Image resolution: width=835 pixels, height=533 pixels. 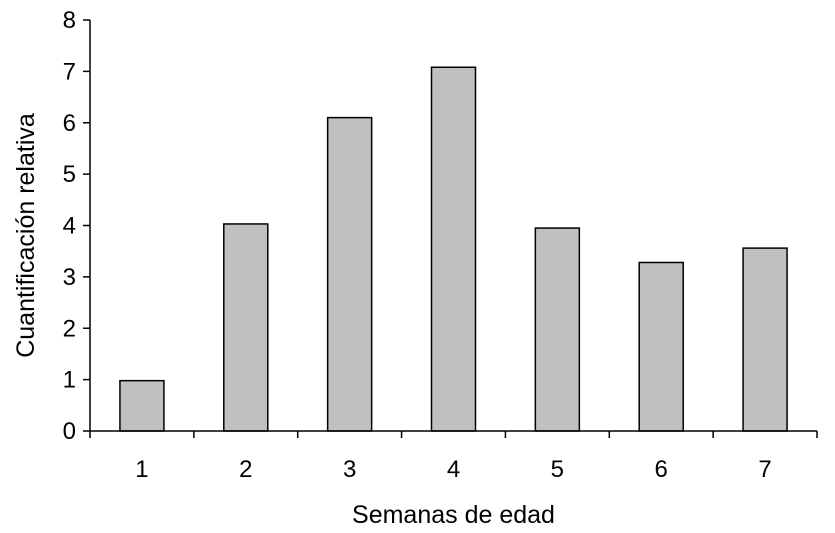 What do you see at coordinates (245, 469) in the screenshot?
I see `x-tick-label: 2` at bounding box center [245, 469].